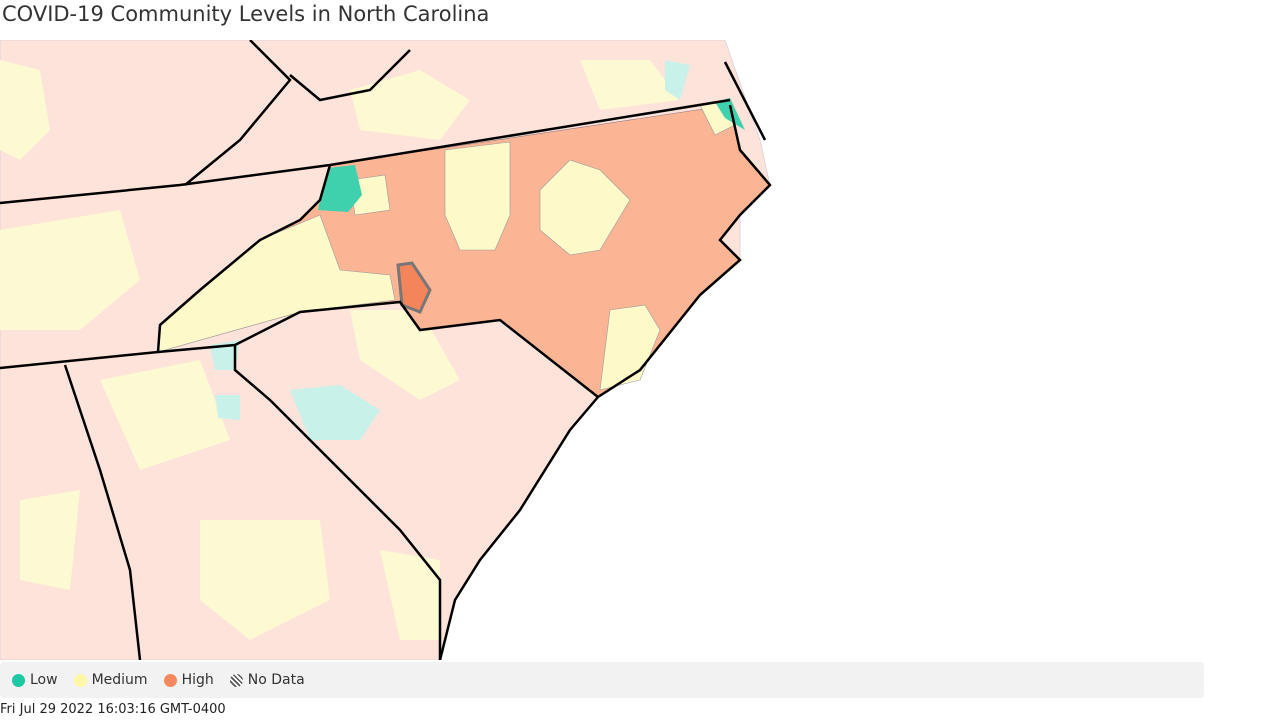 The width and height of the screenshot is (1280, 721). Describe the element at coordinates (44, 680) in the screenshot. I see `legend-label: Low` at that location.